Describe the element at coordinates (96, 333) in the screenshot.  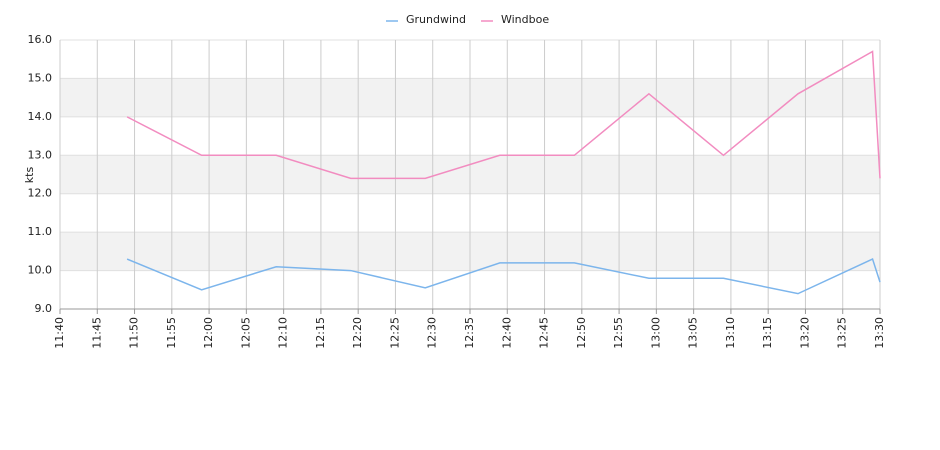
I see `x-tick-label: 11:45` at that location.